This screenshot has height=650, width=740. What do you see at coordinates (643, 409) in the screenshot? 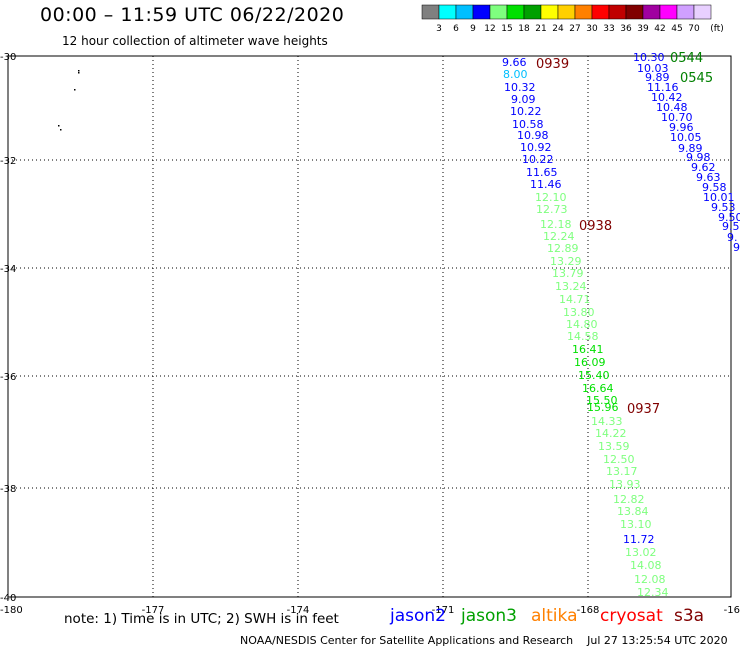
I see `pass-time-label: 0937` at bounding box center [643, 409].